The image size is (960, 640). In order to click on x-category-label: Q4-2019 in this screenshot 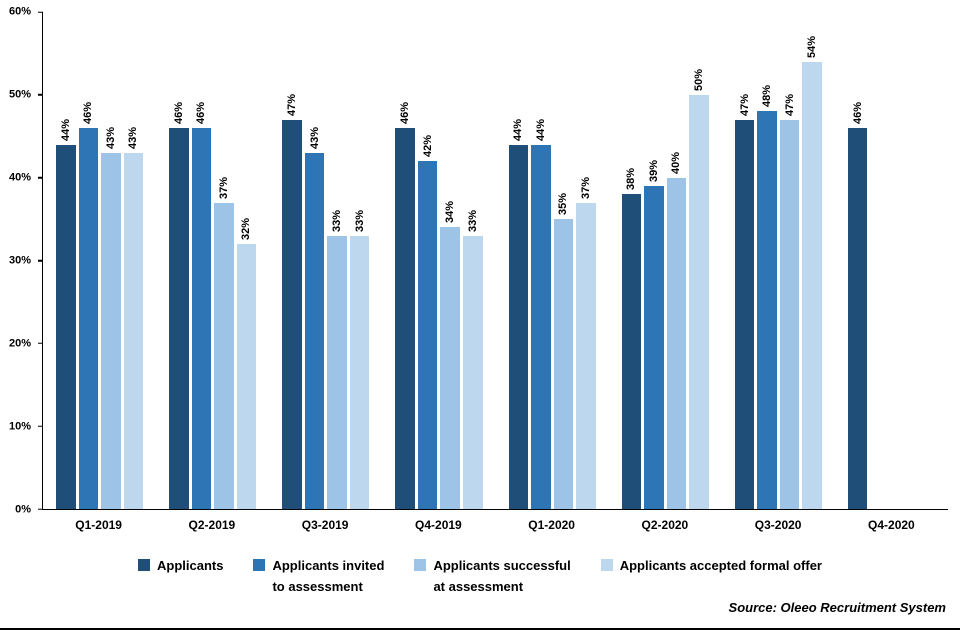, I will do `click(438, 525)`.